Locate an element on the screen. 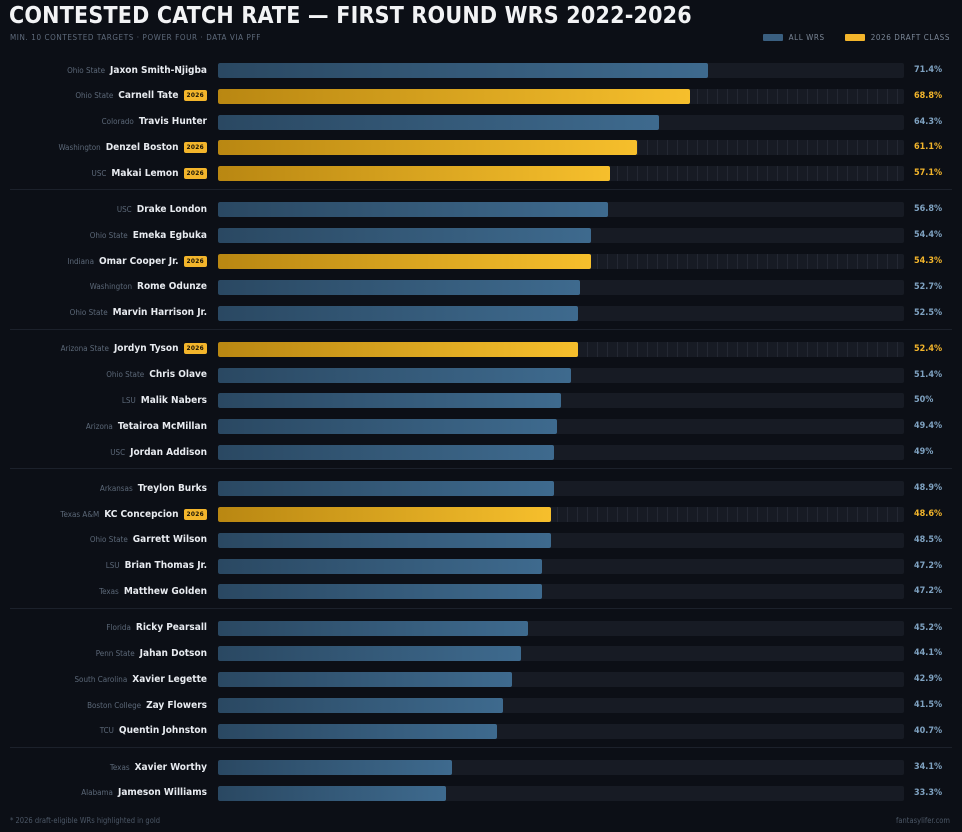 The image size is (962, 832). bar-label: Ohio State Marvin Harrison Jr. is located at coordinates (138, 313).